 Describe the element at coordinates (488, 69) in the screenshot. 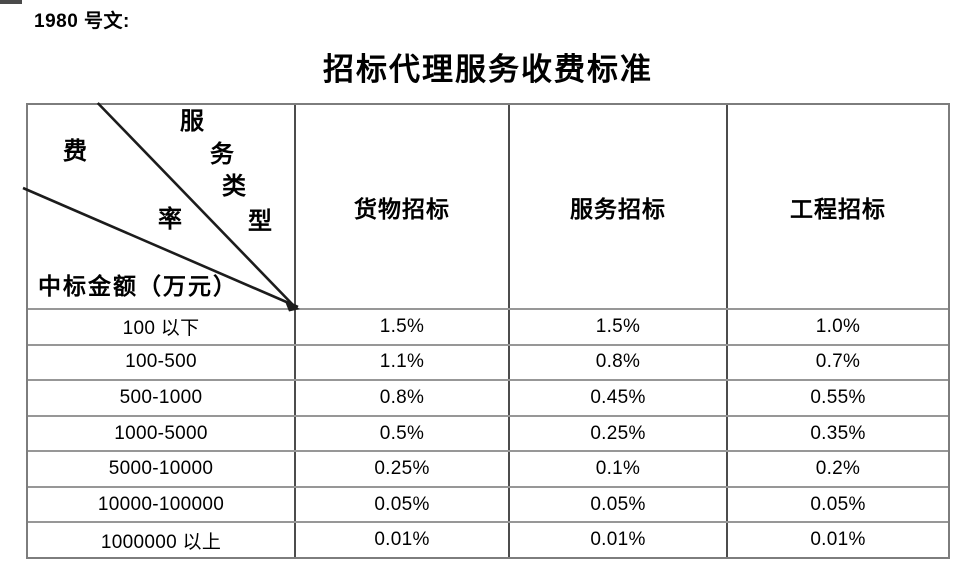

I see `page-title: 招标代理服务收费标准` at that location.